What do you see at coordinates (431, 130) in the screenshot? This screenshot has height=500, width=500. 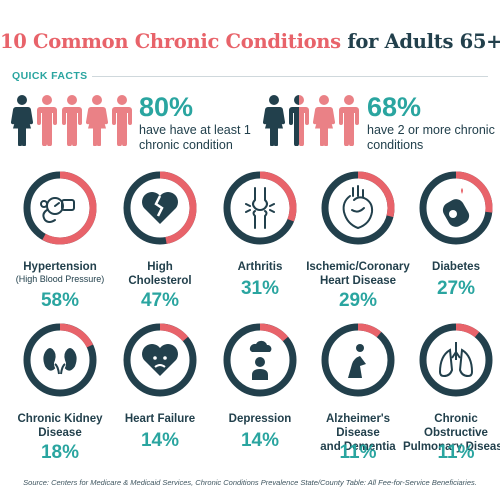 I see `fact-2-desc-line-1: have 2 or more chronic` at bounding box center [431, 130].